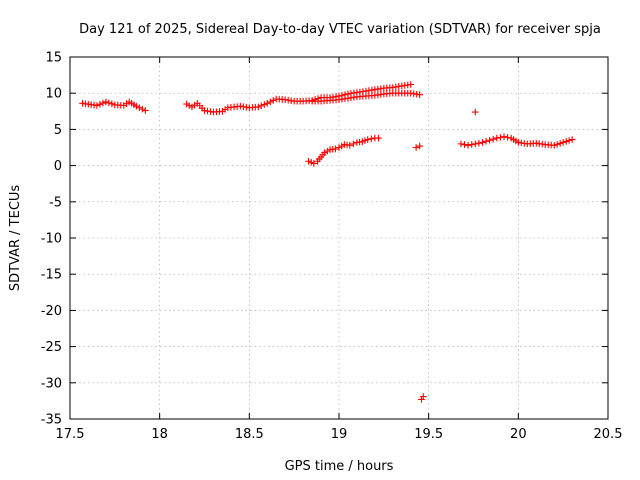 The width and height of the screenshot is (640, 480). What do you see at coordinates (51, 275) in the screenshot?
I see `y-tick-label: -15` at bounding box center [51, 275].